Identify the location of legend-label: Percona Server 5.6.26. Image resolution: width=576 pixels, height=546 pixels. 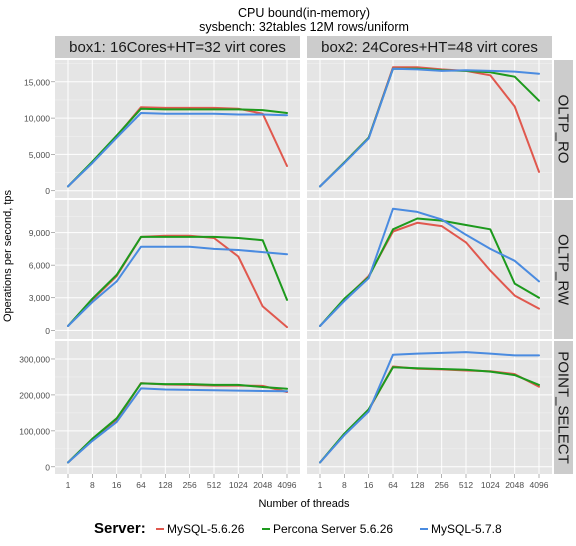
(333, 529).